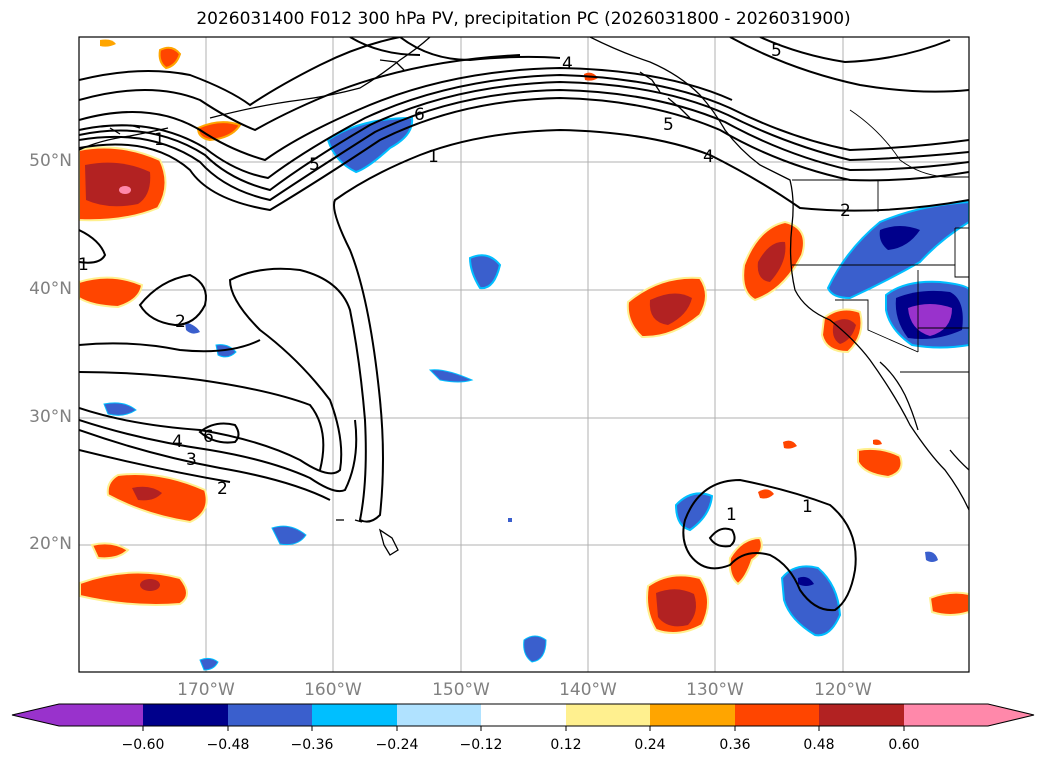 The image size is (1047, 765). I want to click on colorbar-tick-label: 0.60, so click(904, 745).